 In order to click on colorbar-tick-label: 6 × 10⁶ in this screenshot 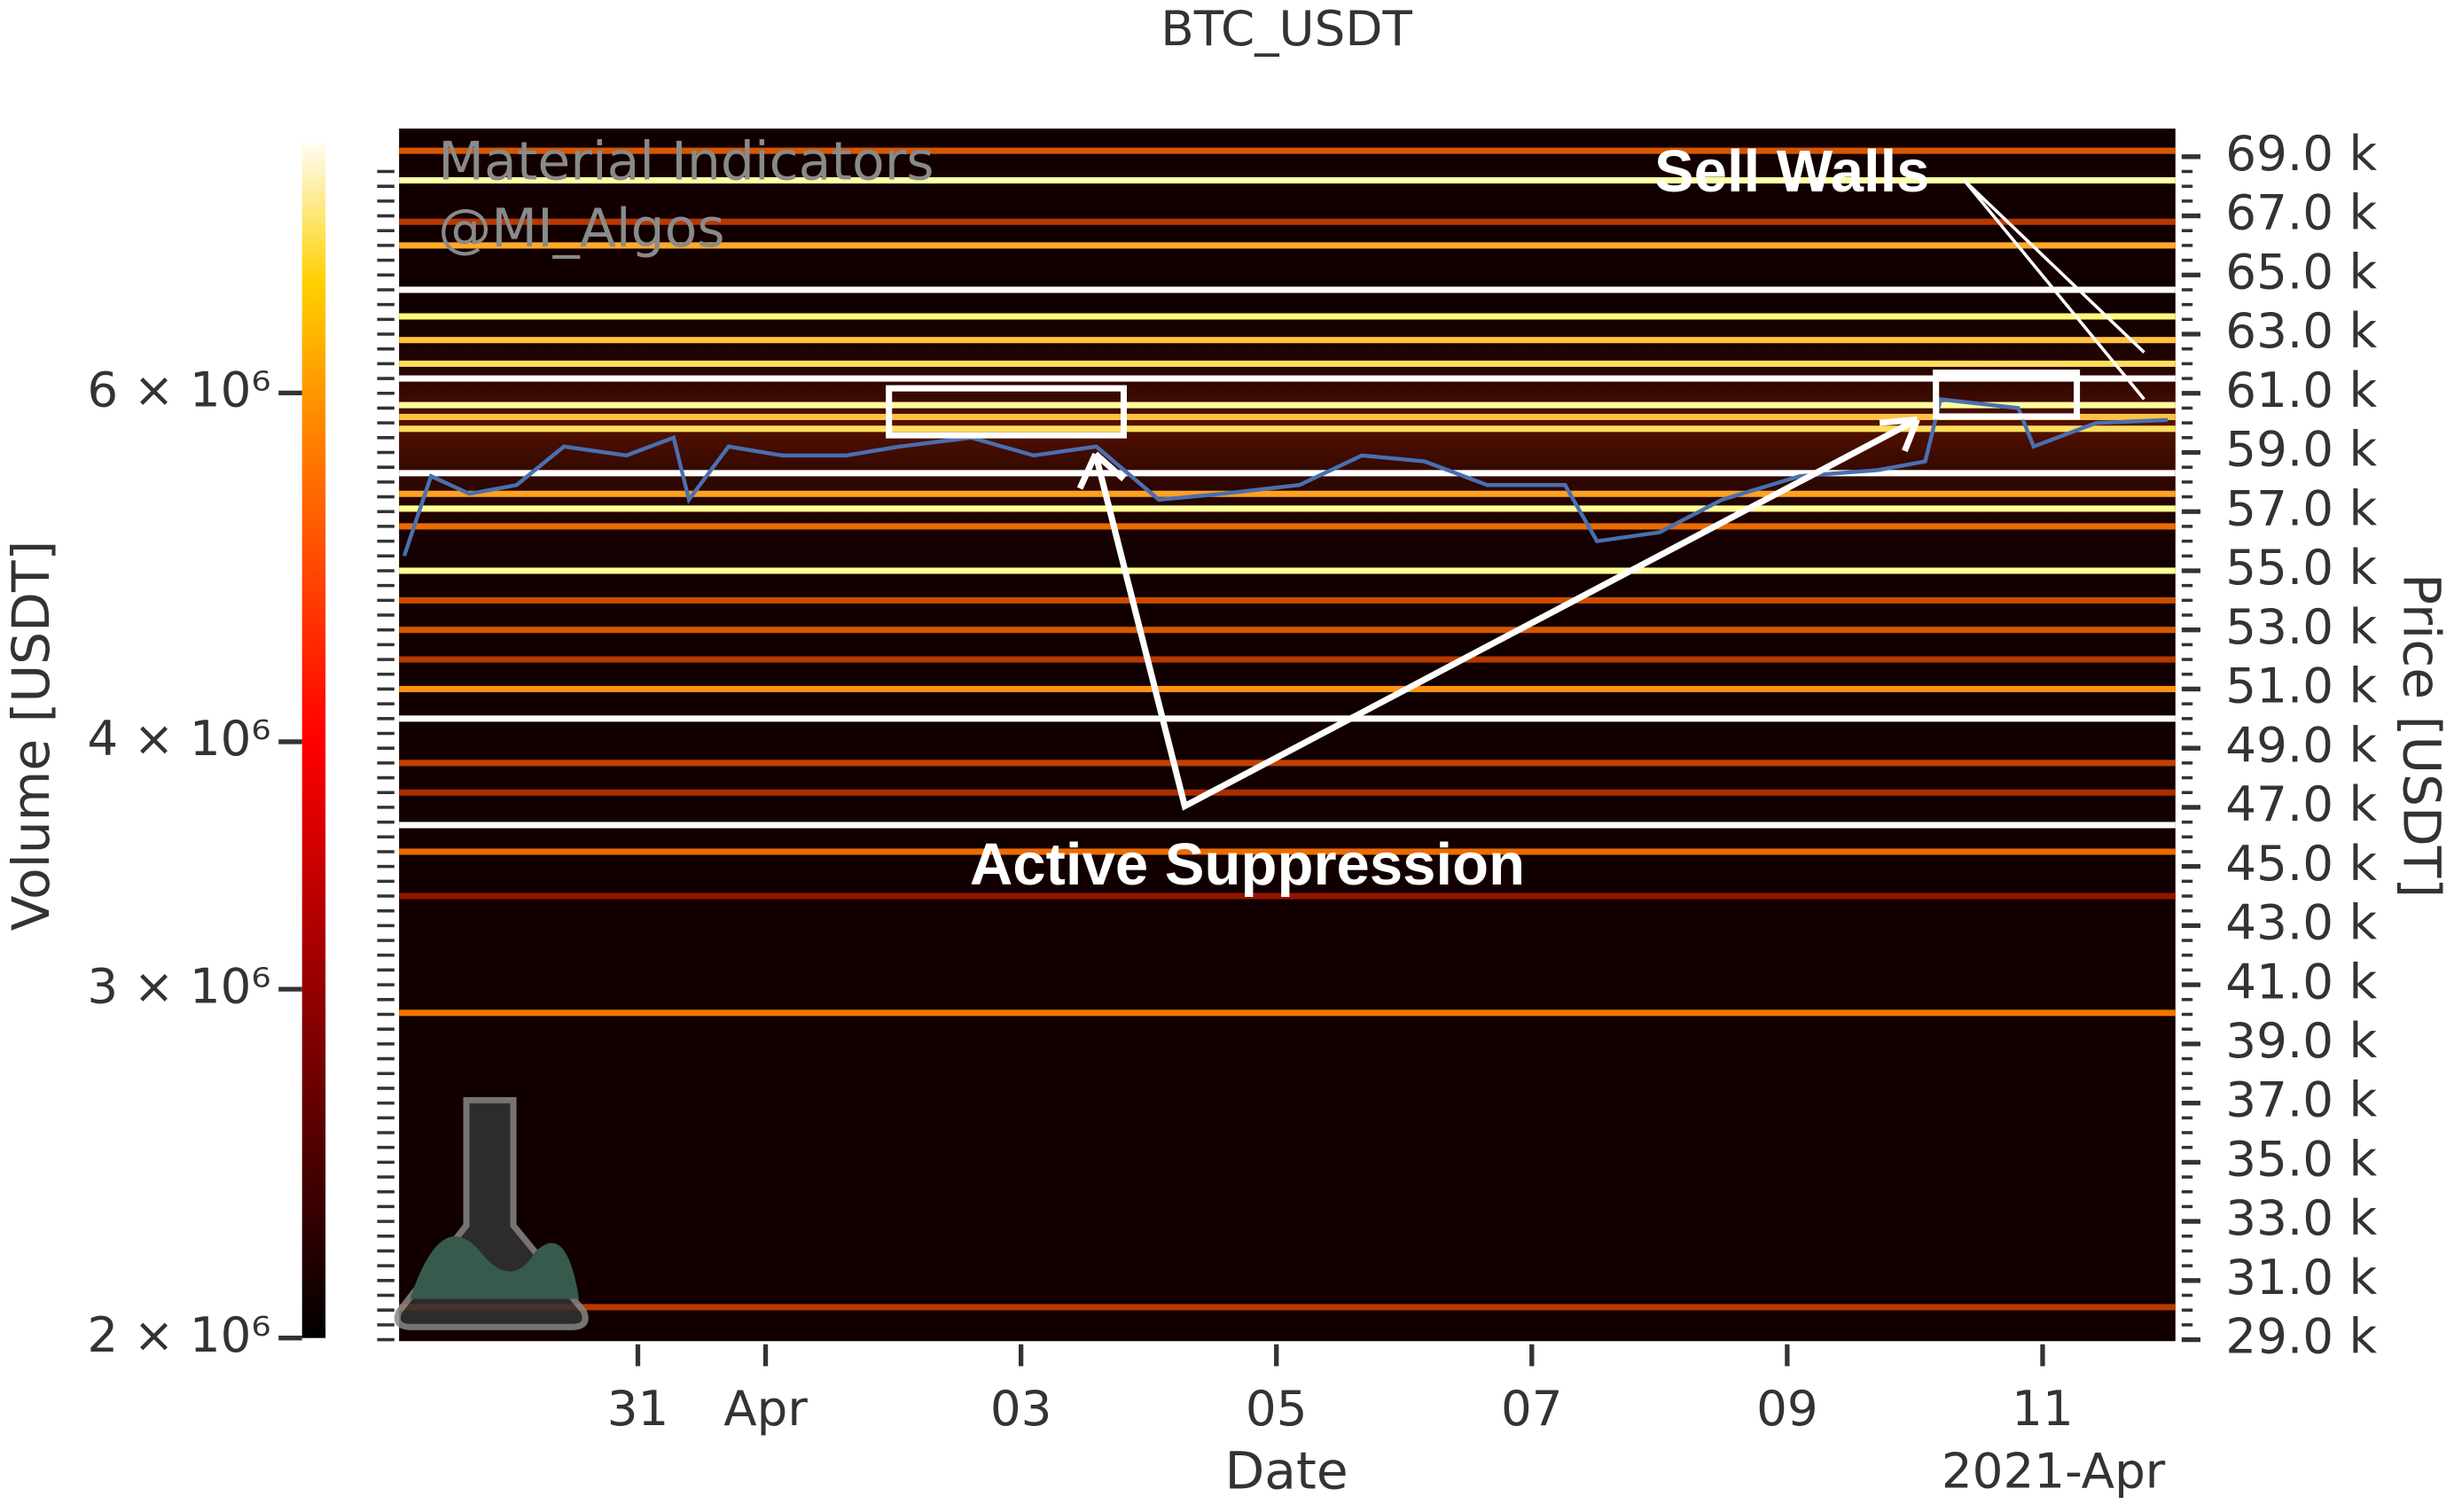, I will do `click(179, 390)`.